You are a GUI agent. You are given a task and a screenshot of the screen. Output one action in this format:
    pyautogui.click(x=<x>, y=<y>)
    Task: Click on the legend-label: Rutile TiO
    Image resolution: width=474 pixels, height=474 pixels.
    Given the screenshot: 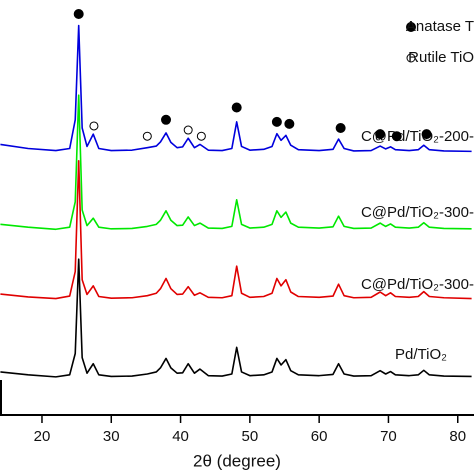 What is the action you would take?
    pyautogui.click(x=441, y=57)
    